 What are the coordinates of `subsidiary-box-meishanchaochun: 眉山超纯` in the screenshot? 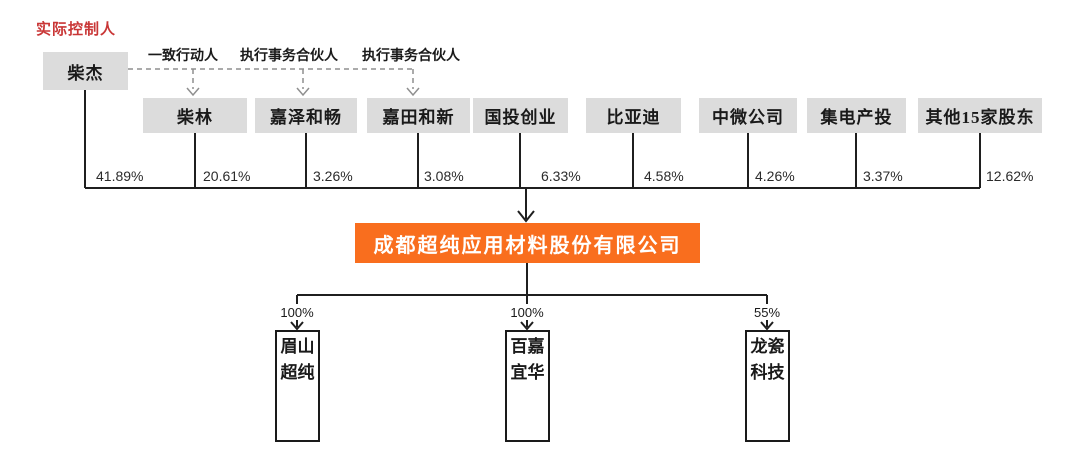 It's located at (297, 386).